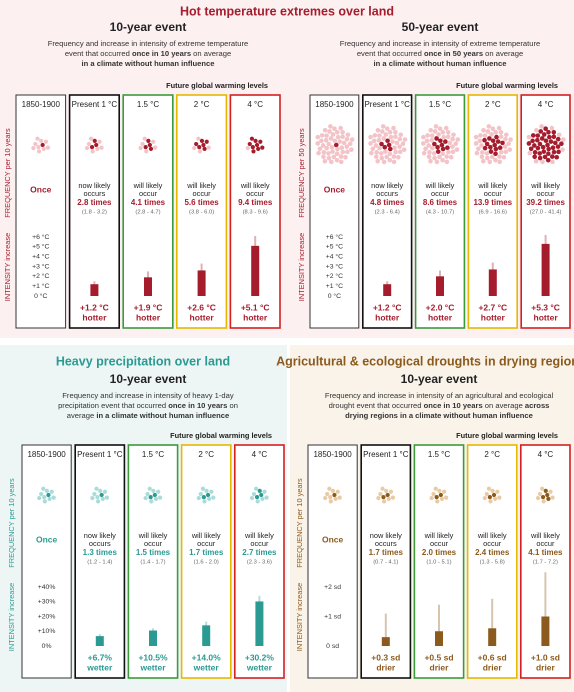 The height and width of the screenshot is (692, 574). What do you see at coordinates (332, 454) in the screenshot?
I see `column-header: 1850-1900` at bounding box center [332, 454].